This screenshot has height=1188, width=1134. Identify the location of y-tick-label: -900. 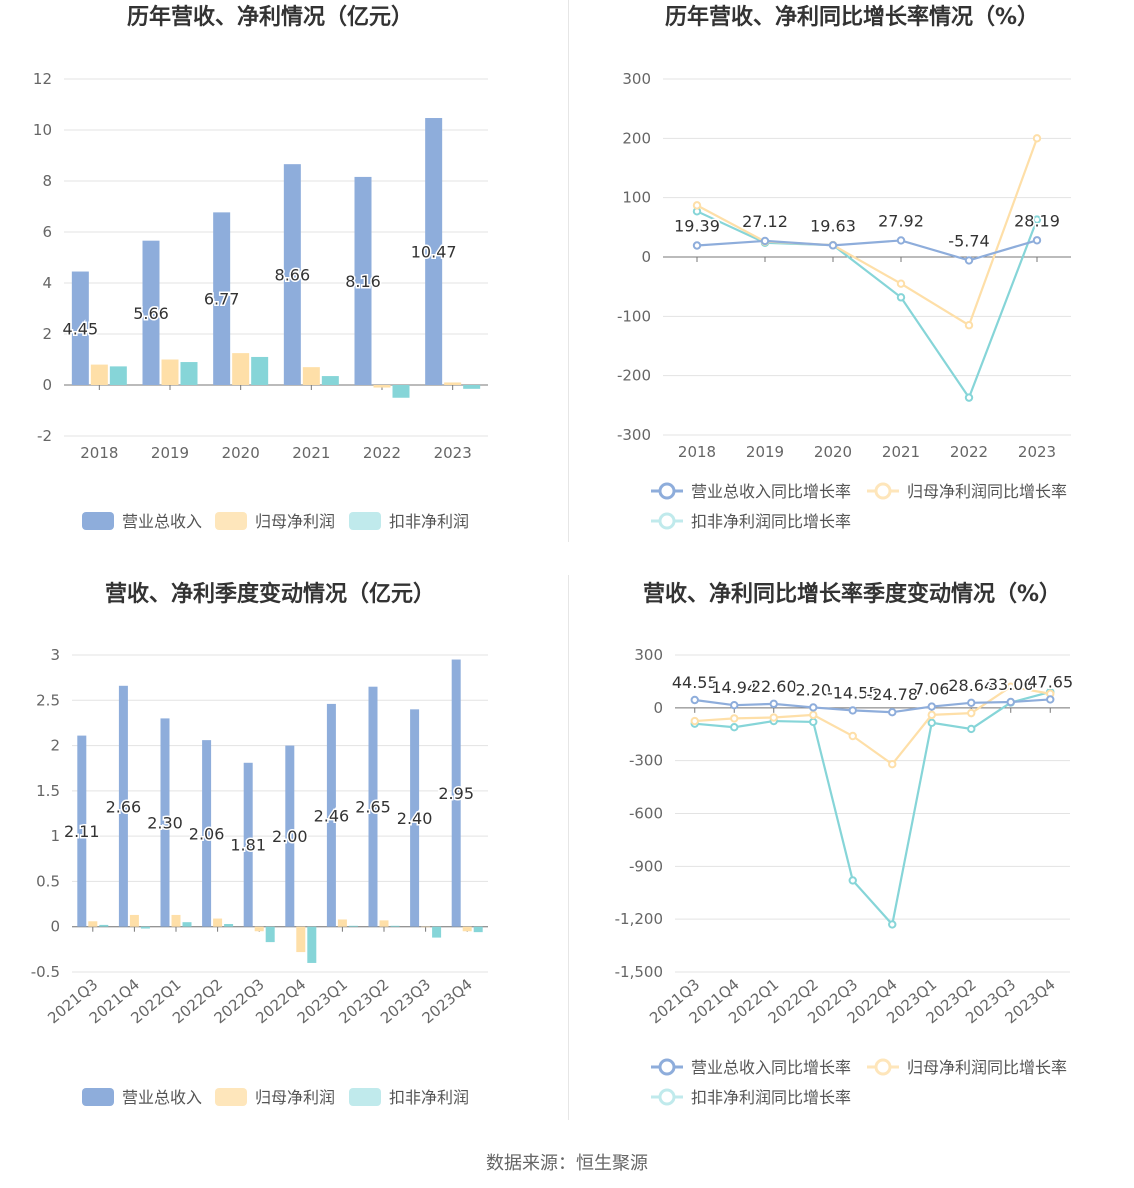
(646, 866).